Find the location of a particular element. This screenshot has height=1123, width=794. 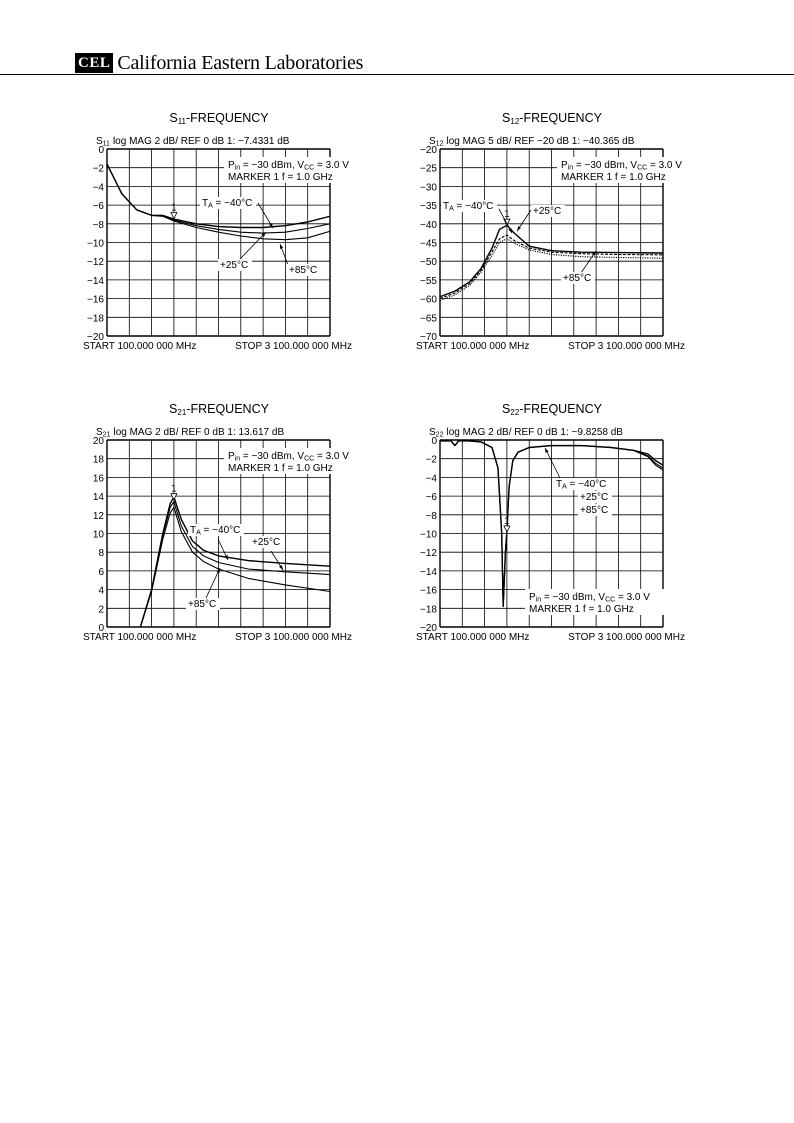

temperature-label: +25°C is located at coordinates (234, 265).